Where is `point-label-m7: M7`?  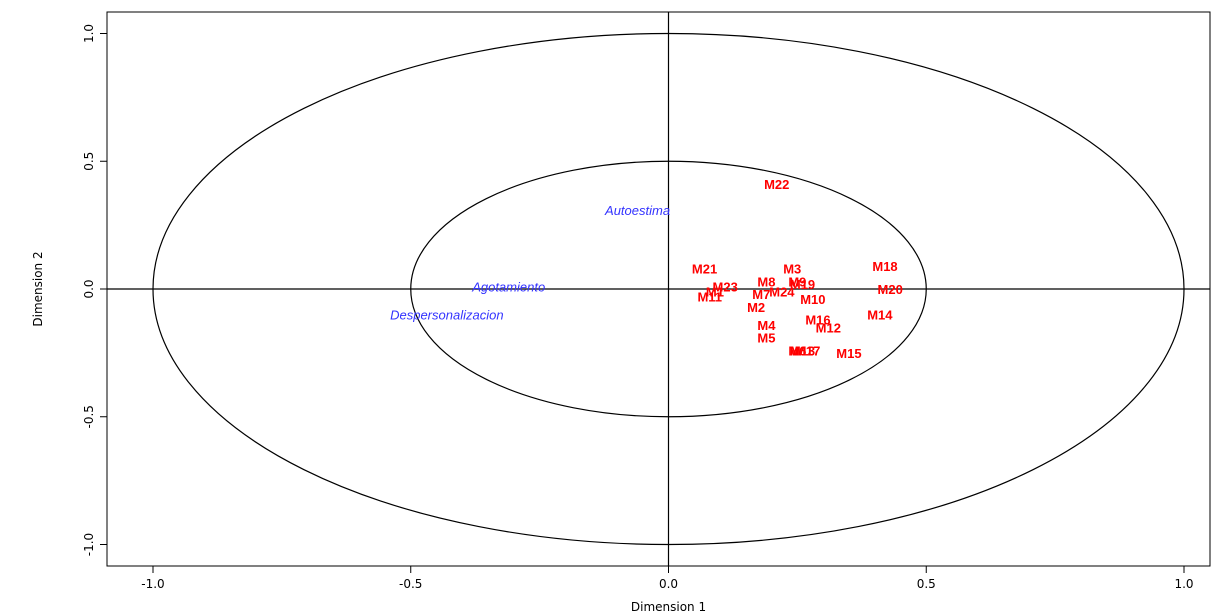 point-label-m7: M7 is located at coordinates (761, 294).